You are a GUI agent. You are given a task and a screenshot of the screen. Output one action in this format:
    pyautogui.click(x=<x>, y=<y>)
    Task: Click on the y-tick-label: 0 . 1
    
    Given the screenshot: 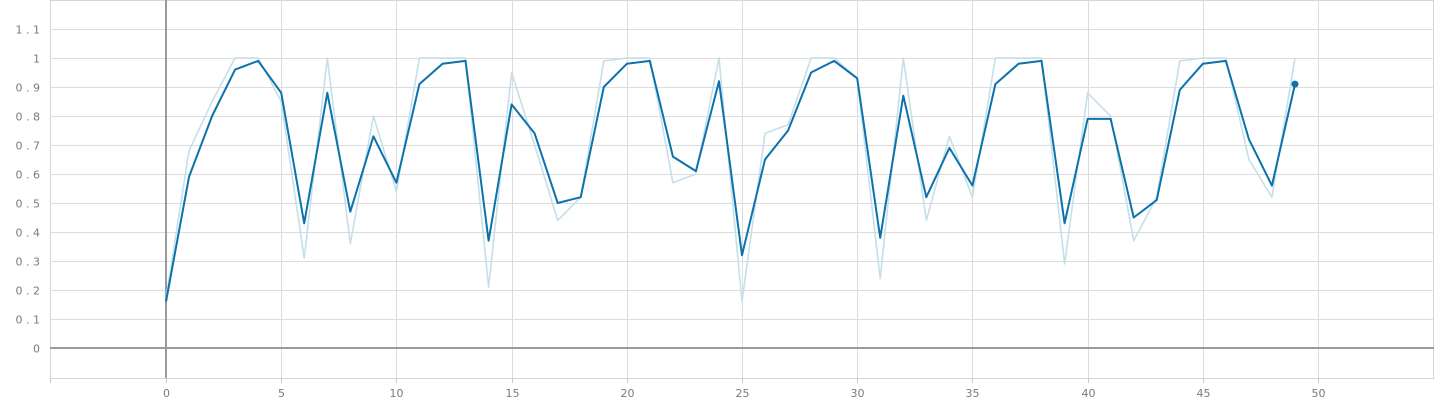 What is the action you would take?
    pyautogui.click(x=28, y=320)
    